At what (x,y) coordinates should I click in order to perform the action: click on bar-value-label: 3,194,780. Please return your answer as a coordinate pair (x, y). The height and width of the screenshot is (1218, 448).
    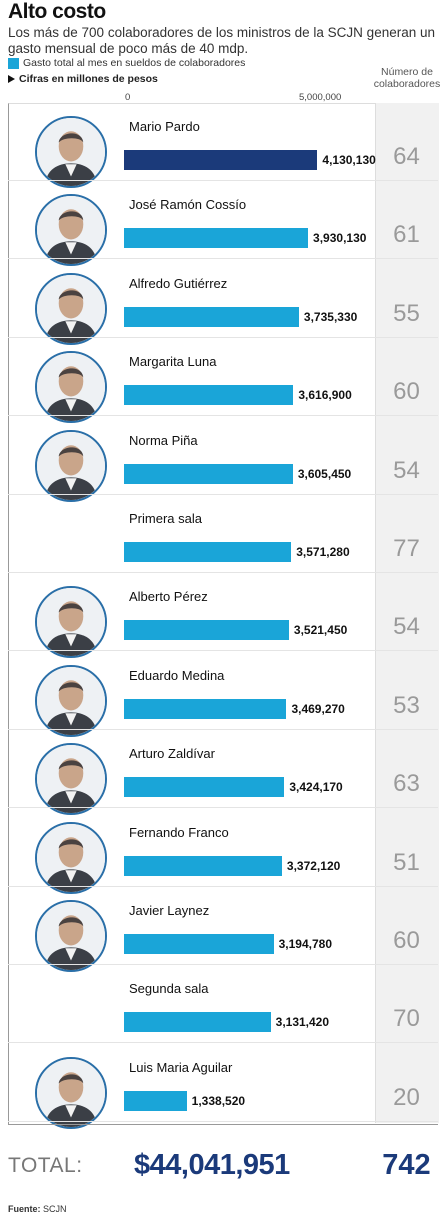
    Looking at the image, I should click on (305, 944).